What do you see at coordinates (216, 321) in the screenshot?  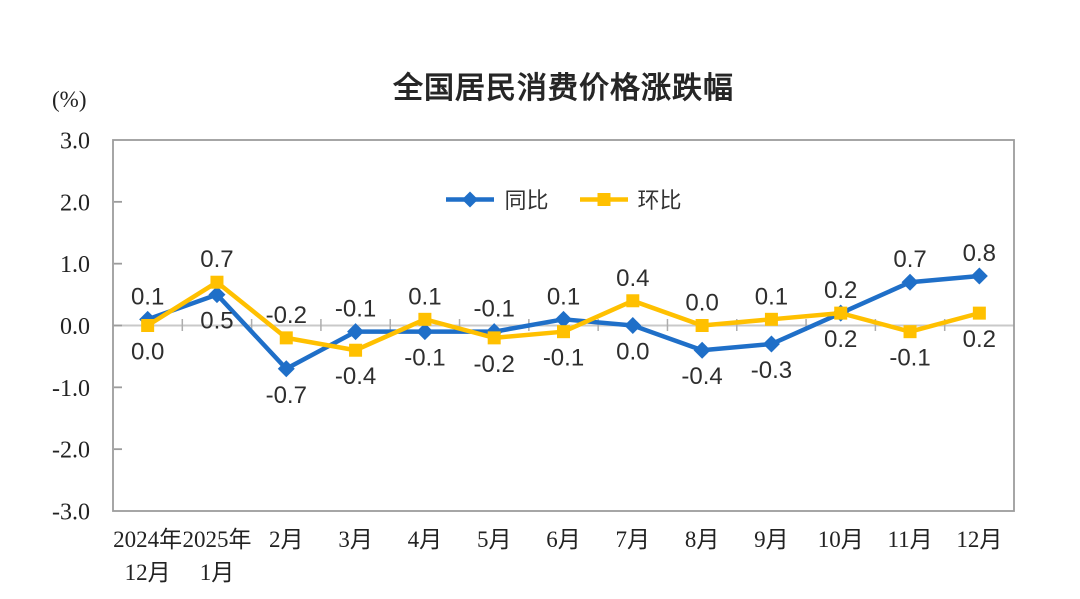 I see `data-label-below: 0.5` at bounding box center [216, 321].